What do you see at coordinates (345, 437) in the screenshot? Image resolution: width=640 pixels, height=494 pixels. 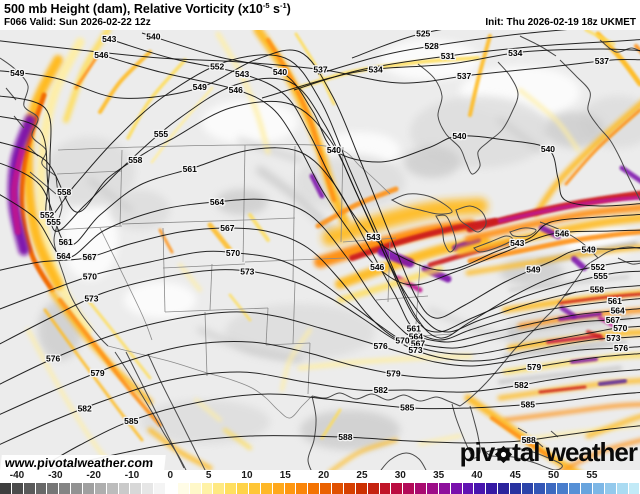 I see `contour-label: 588` at bounding box center [345, 437].